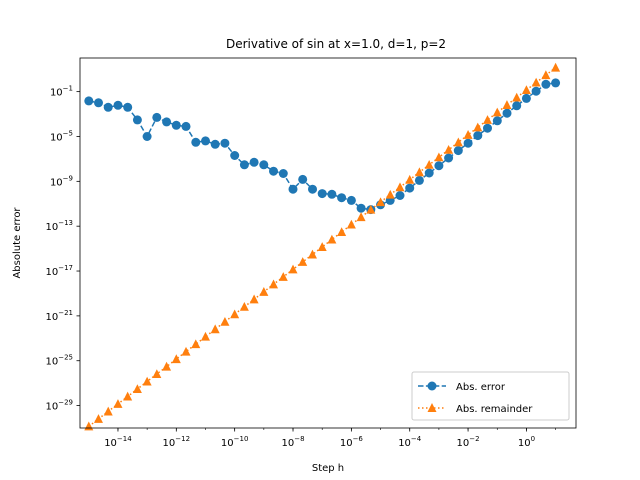 This screenshot has height=480, width=640. I want to click on x-tick-label: 10⁰, so click(526, 442).